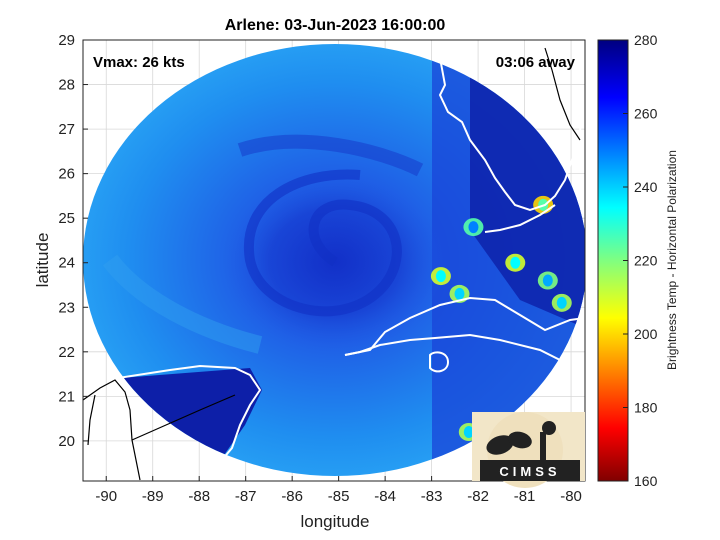 Image resolution: width=720 pixels, height=540 pixels. Describe the element at coordinates (646, 40) in the screenshot. I see `colorbar-tick-label: 280` at that location.